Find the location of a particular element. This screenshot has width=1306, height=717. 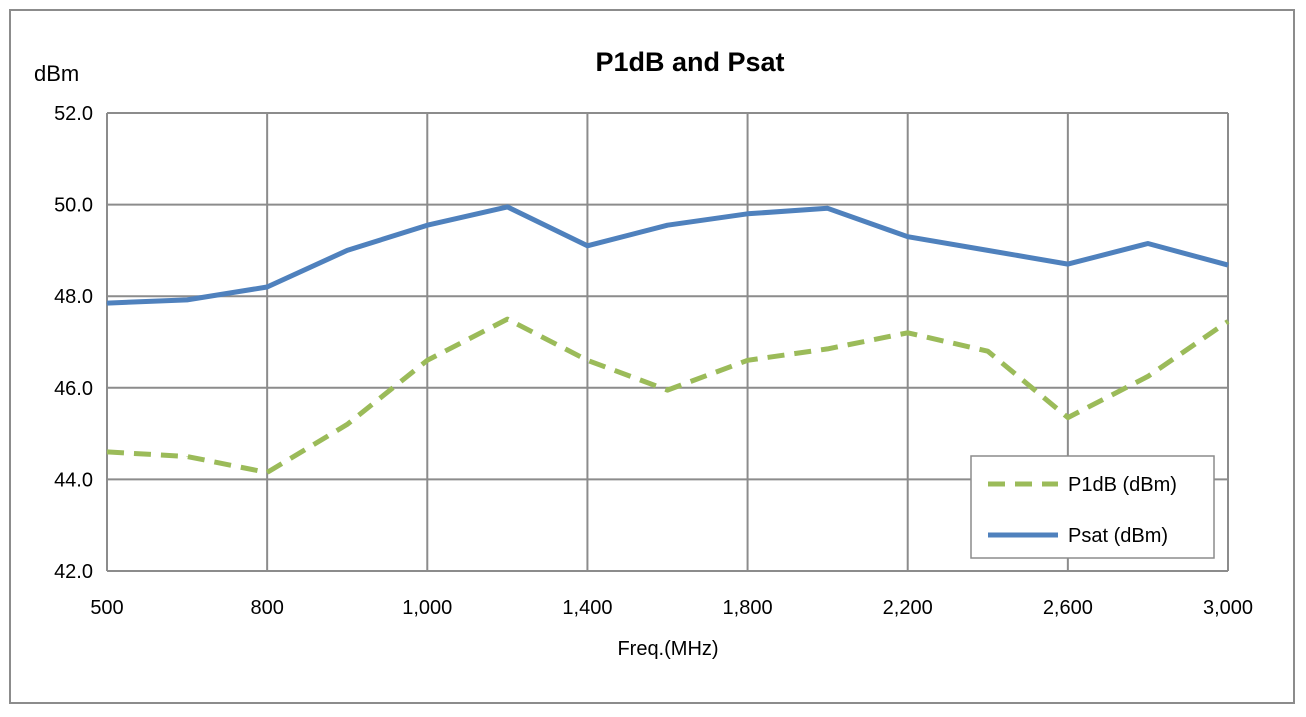

x-tick-label: 1,800 is located at coordinates (748, 608).